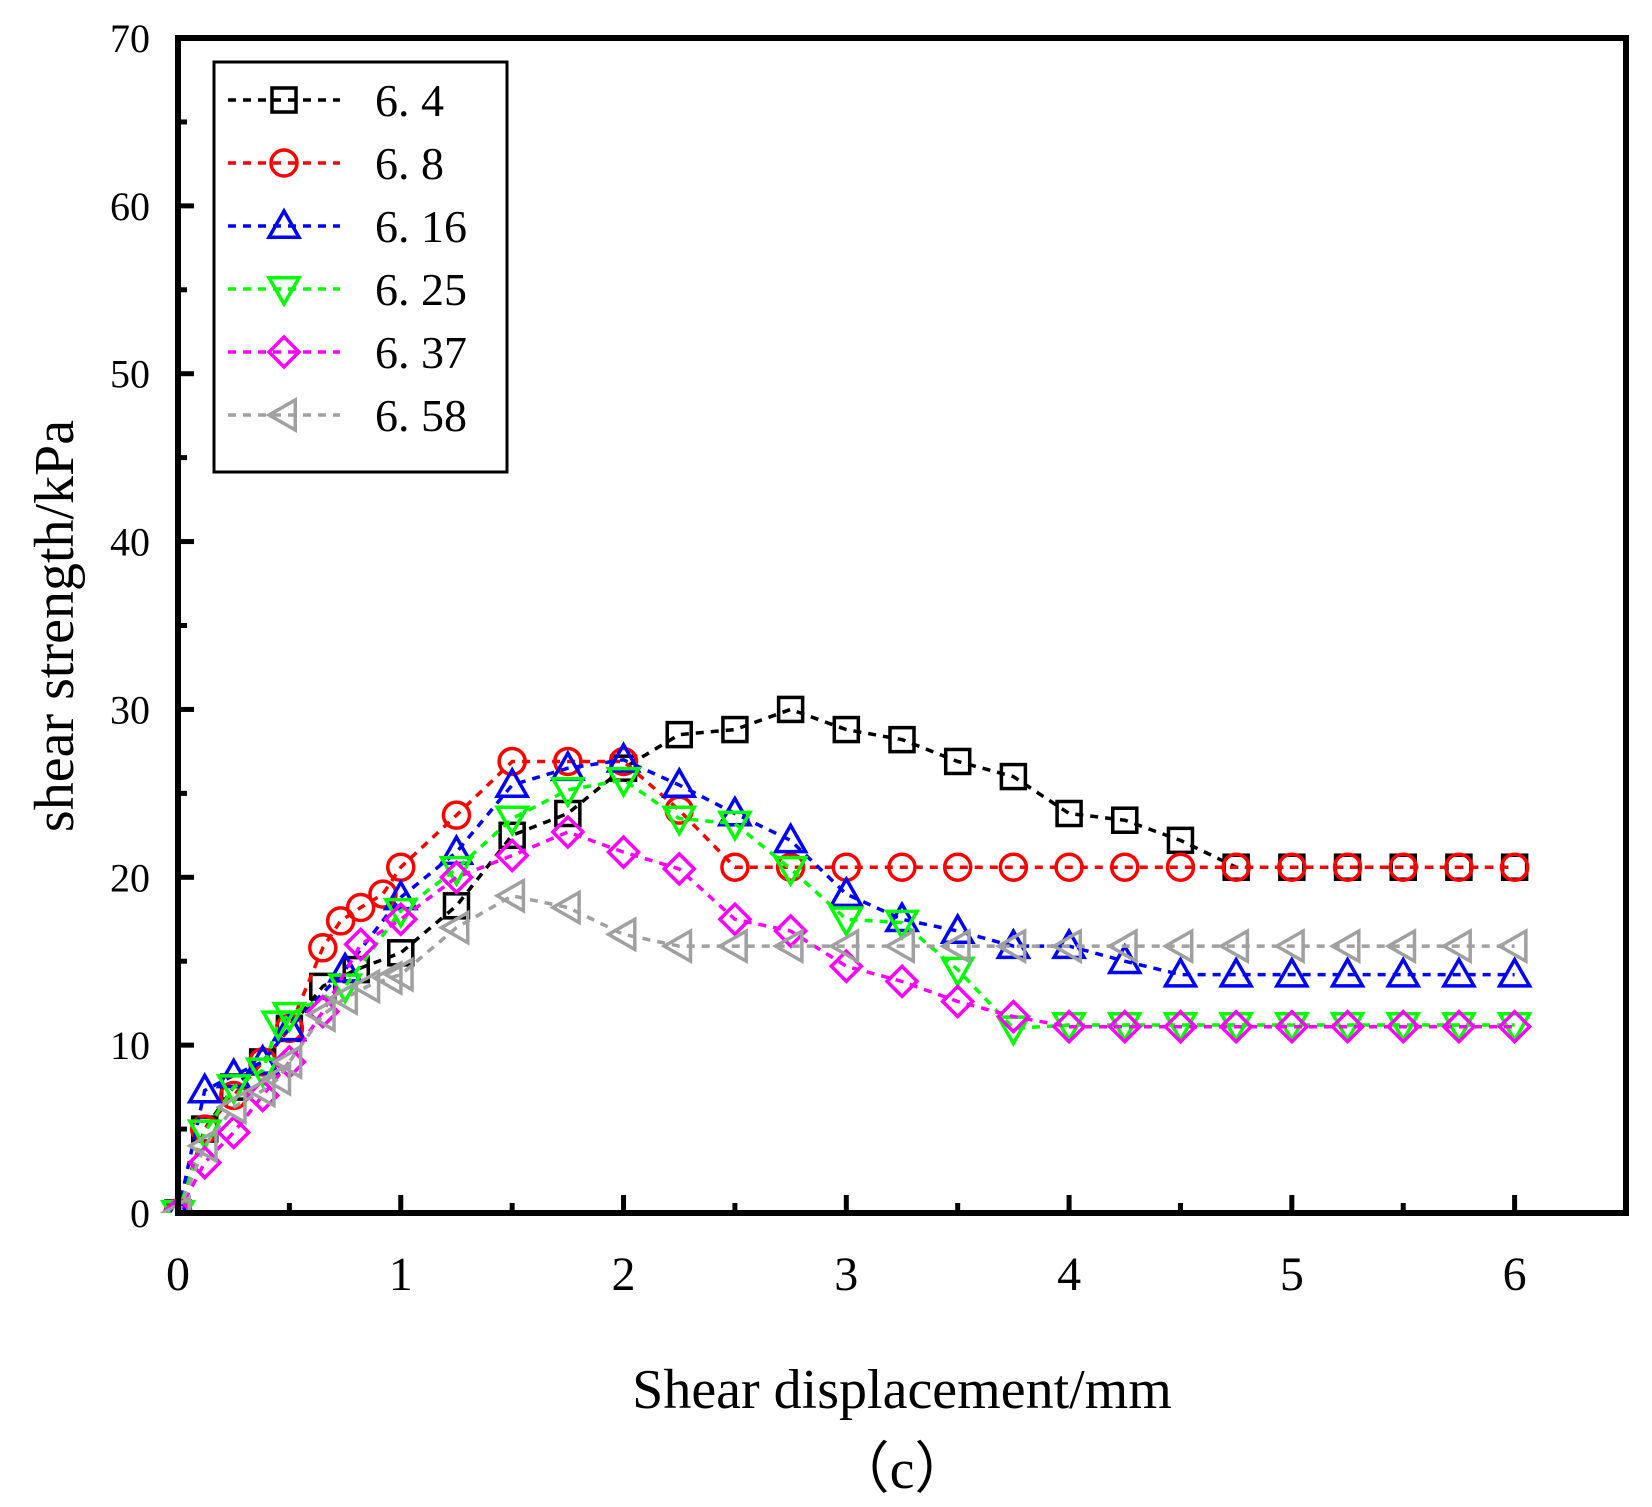 Image resolution: width=1652 pixels, height=1507 pixels. I want to click on x-tick-label: 2, so click(624, 1274).